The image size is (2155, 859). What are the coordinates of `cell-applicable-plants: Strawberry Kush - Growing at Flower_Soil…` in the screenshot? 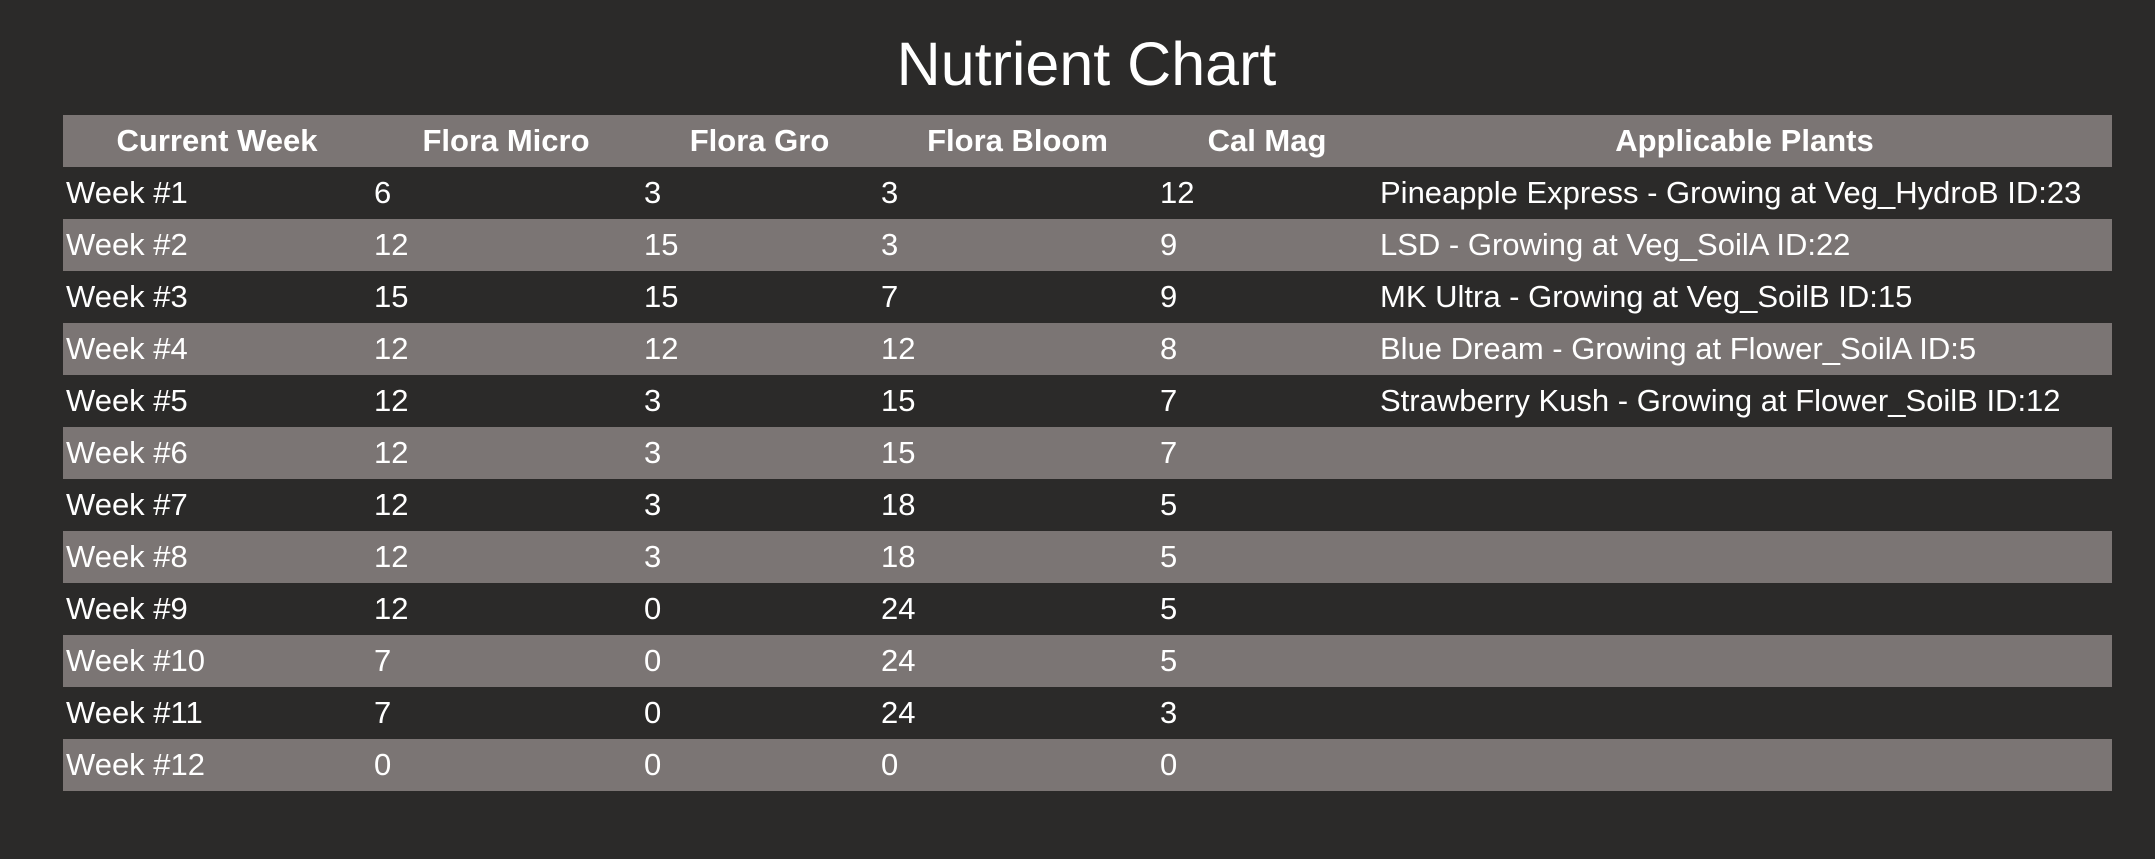 It's located at (1744, 401).